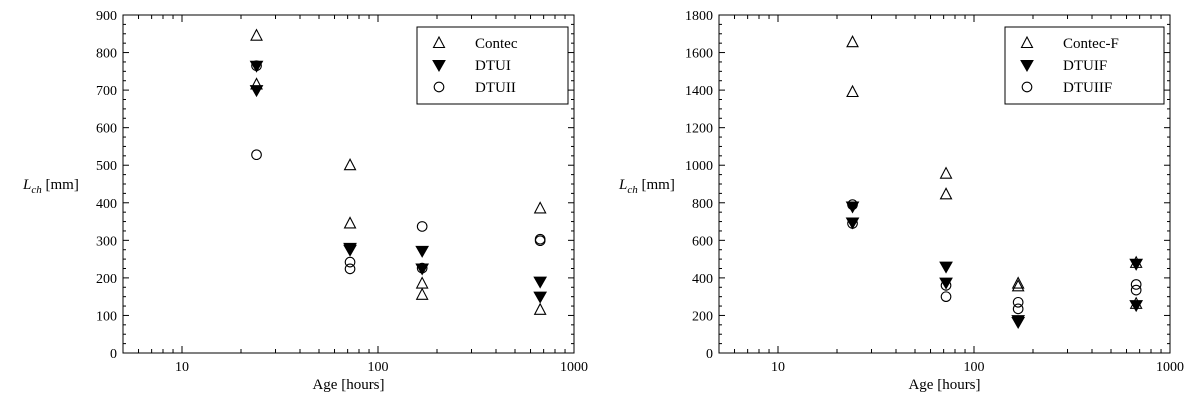  Describe the element at coordinates (106, 316) in the screenshot. I see `y-tick-label: 100` at that location.